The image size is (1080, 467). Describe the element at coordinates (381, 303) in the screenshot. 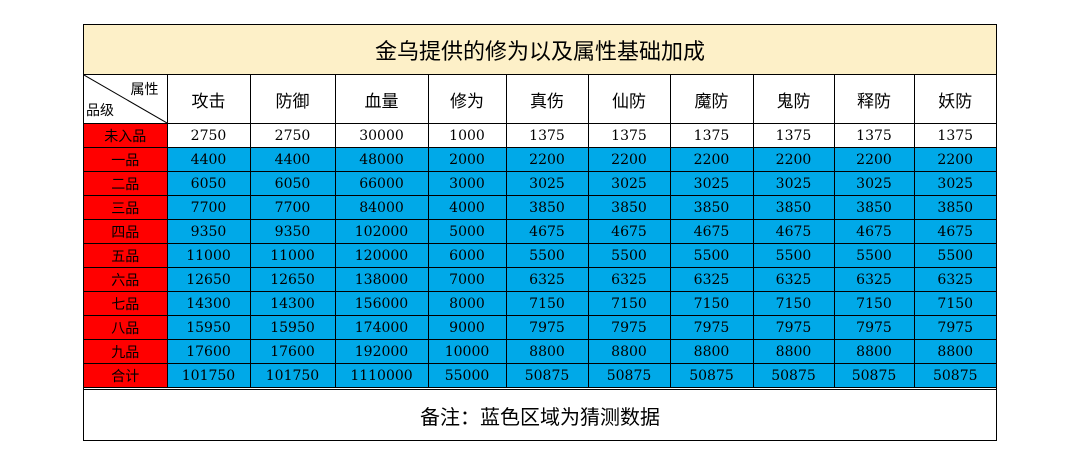

I see `value-cell: 156000` at that location.